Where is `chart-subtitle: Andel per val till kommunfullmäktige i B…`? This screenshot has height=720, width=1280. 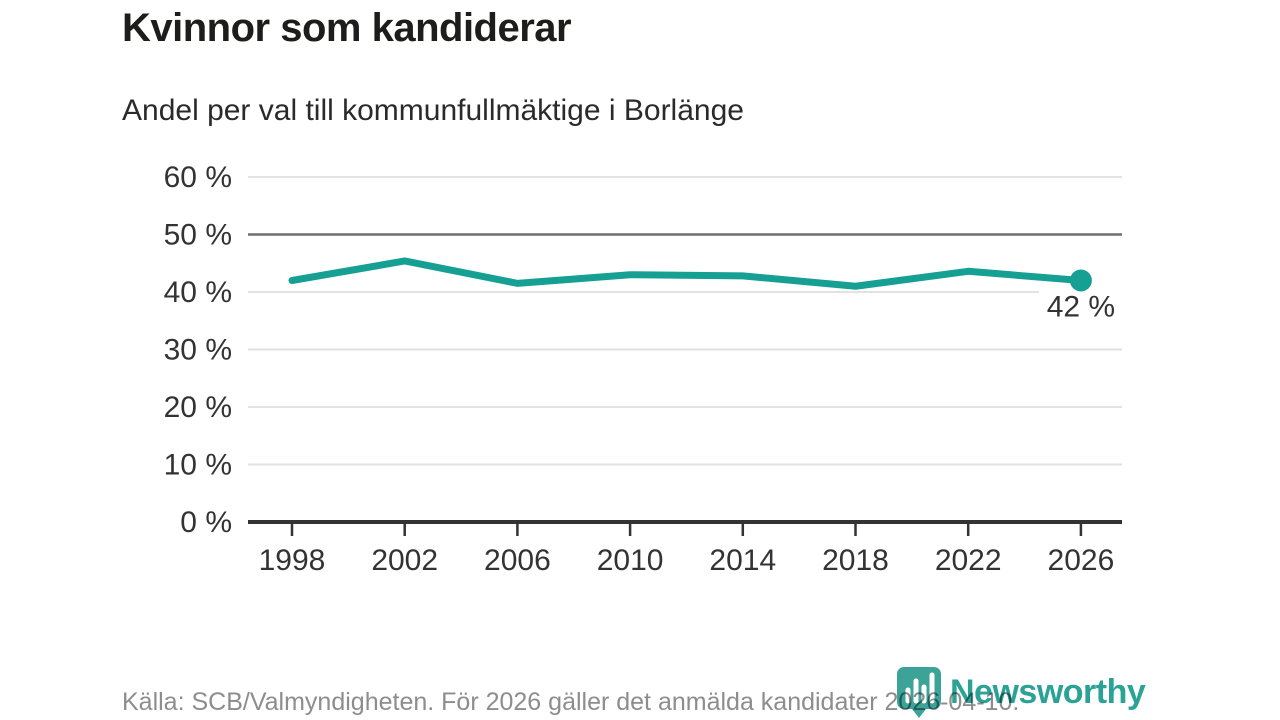 chart-subtitle: Andel per val till kommunfullmäktige i B… is located at coordinates (433, 110).